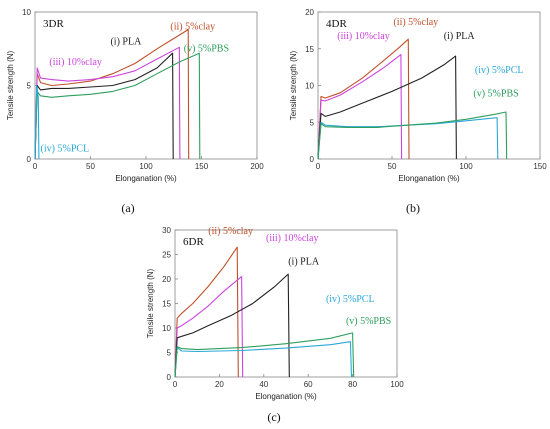 The width and height of the screenshot is (550, 429). I want to click on panel-label: (a), so click(127, 208).